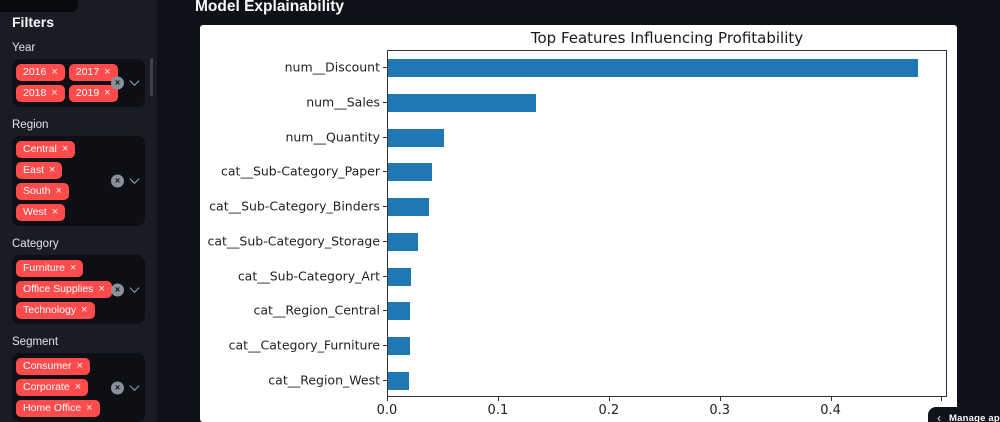 This screenshot has width=1000, height=422. What do you see at coordinates (332, 137) in the screenshot?
I see `y-tick-label: num__Quantity` at bounding box center [332, 137].